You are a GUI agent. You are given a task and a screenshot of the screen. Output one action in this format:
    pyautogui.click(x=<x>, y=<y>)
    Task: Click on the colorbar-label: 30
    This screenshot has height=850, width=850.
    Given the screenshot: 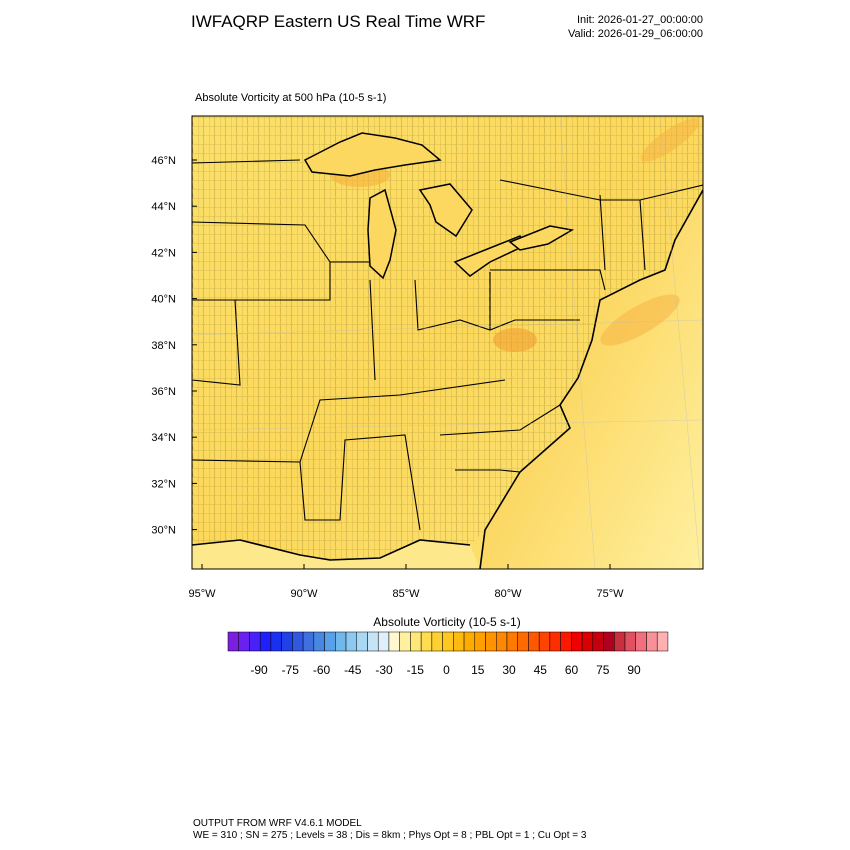 What is the action you would take?
    pyautogui.click(x=509, y=670)
    